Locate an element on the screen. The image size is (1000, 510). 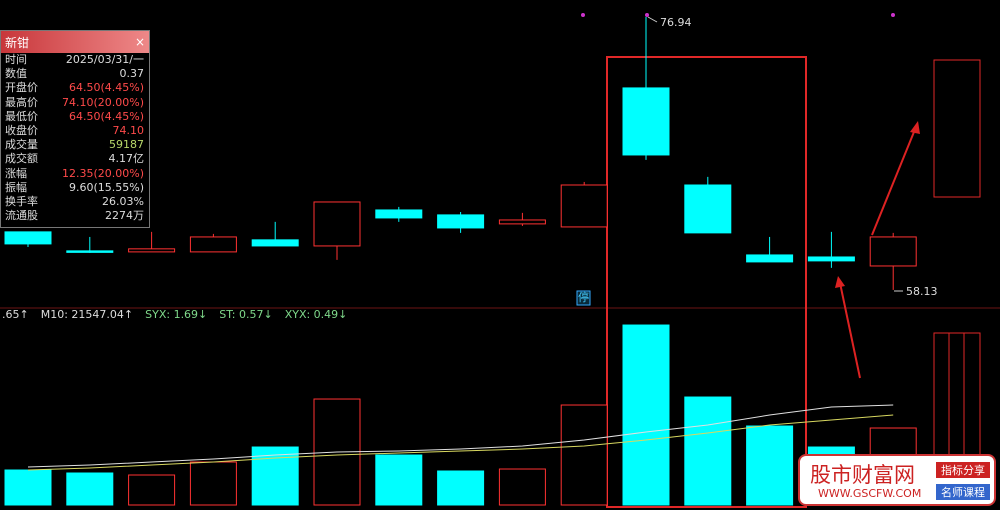
info-label: 数值 is located at coordinates (16, 74).